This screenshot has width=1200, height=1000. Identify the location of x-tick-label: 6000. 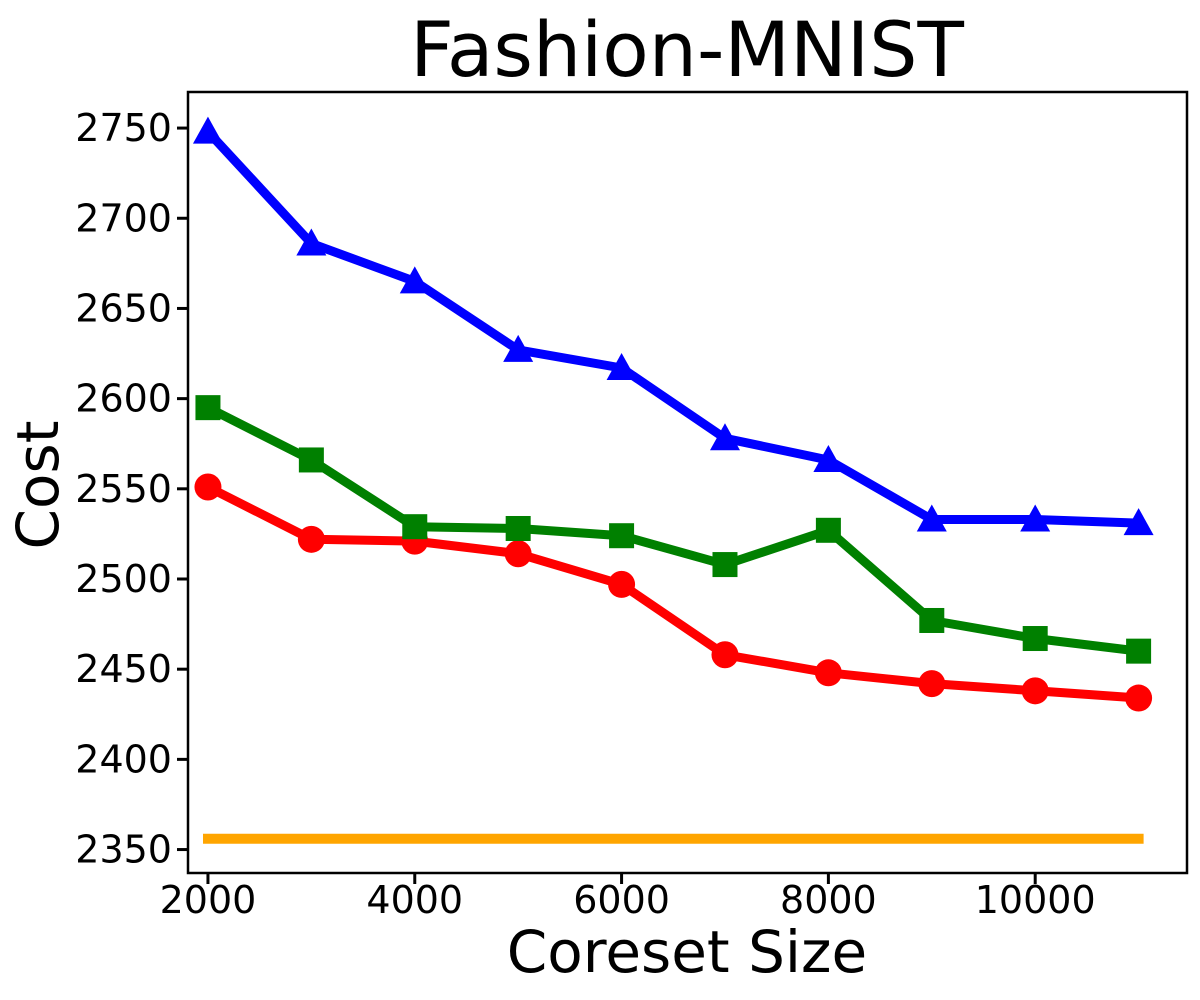
(621, 900).